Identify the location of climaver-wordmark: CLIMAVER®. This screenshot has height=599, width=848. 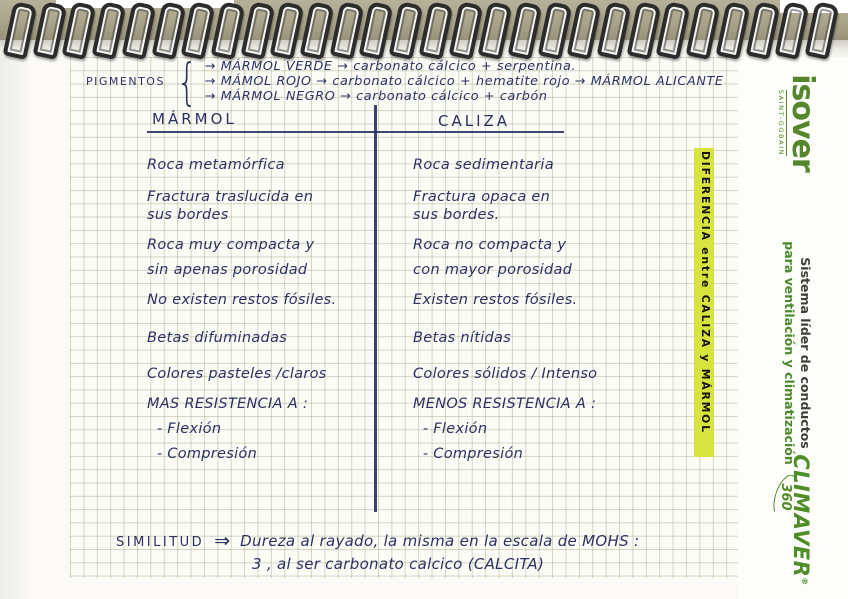
(801, 520).